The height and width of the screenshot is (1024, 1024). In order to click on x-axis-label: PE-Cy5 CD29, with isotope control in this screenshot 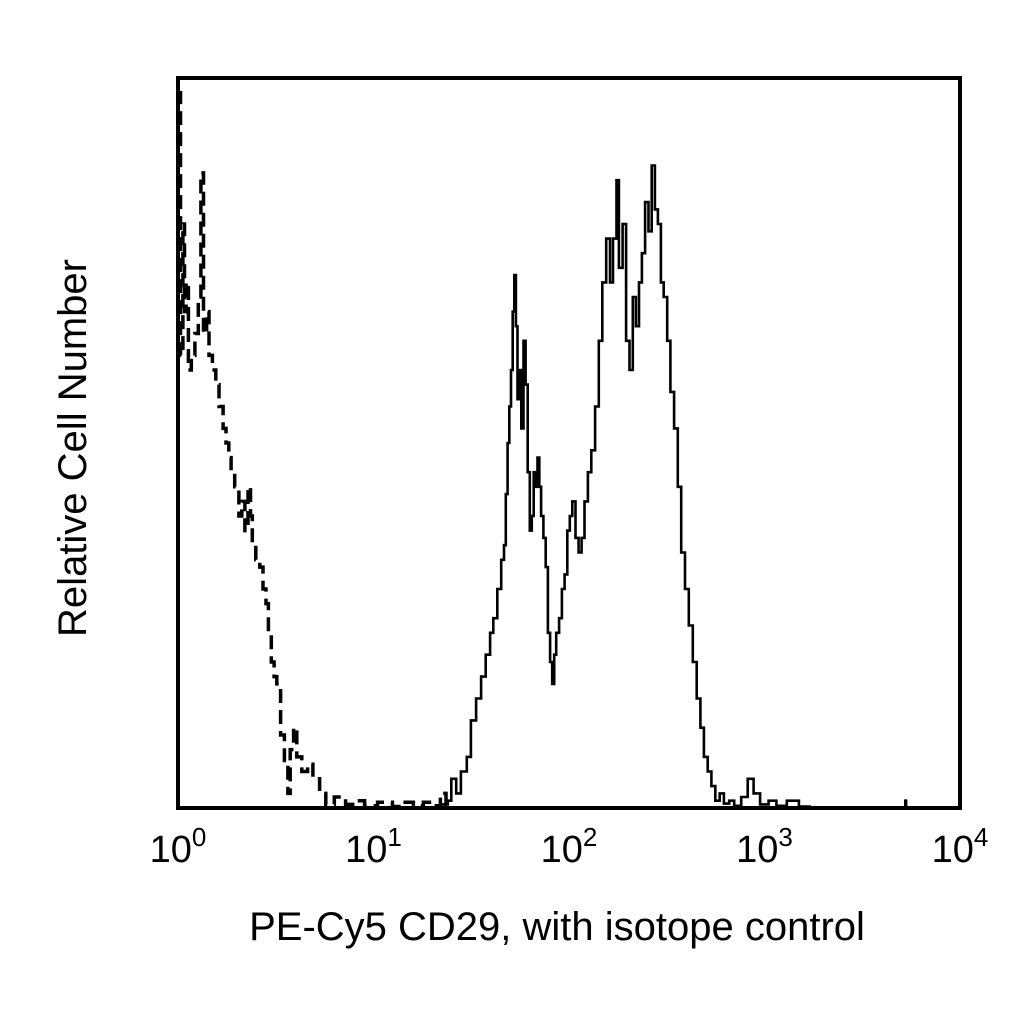, I will do `click(557, 927)`.